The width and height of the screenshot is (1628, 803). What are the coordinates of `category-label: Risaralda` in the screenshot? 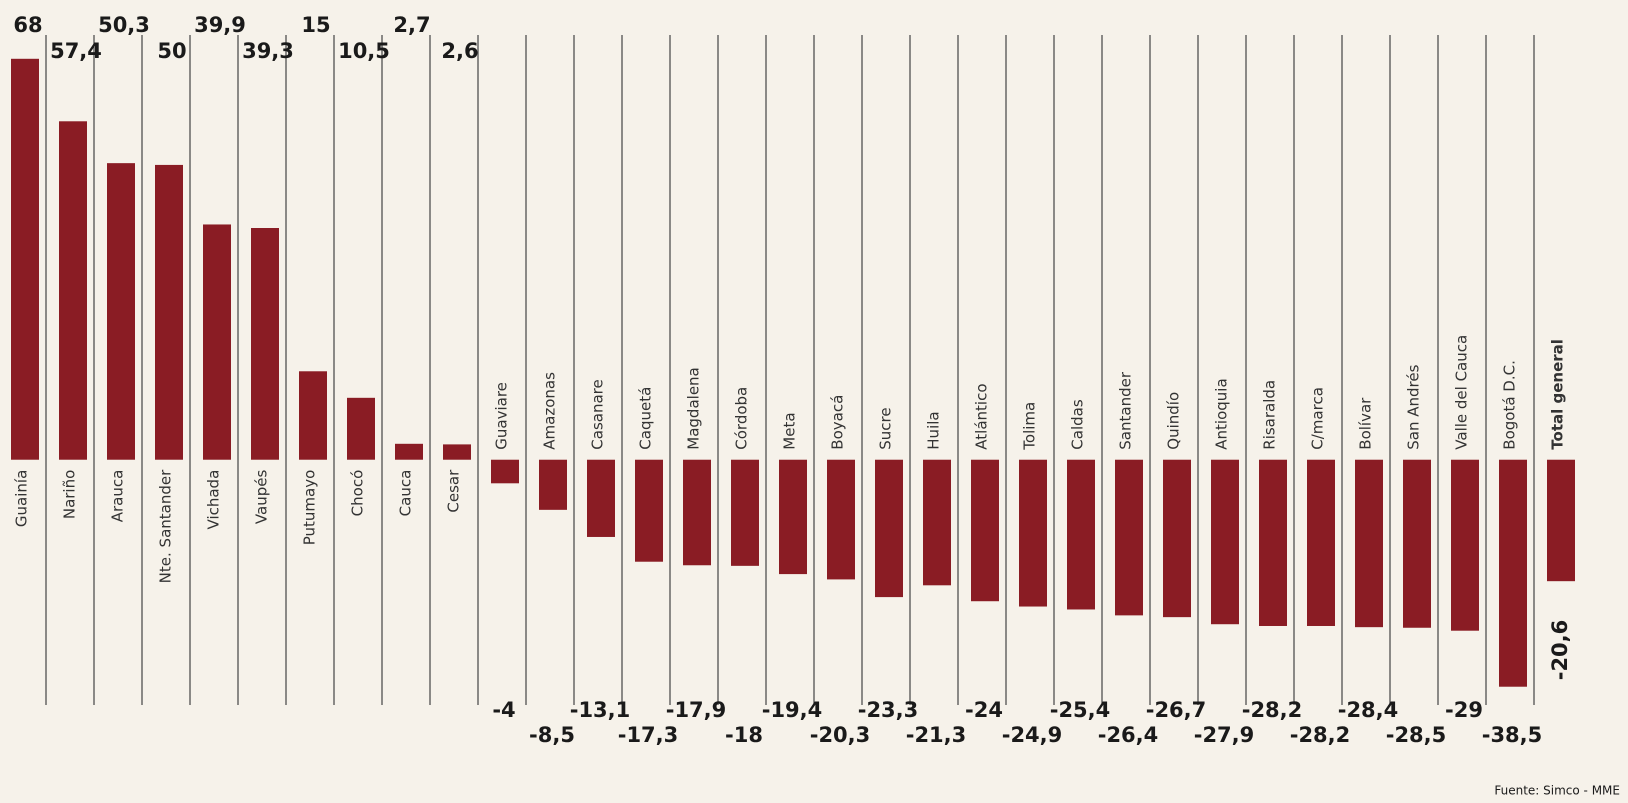 It's located at (1270, 415).